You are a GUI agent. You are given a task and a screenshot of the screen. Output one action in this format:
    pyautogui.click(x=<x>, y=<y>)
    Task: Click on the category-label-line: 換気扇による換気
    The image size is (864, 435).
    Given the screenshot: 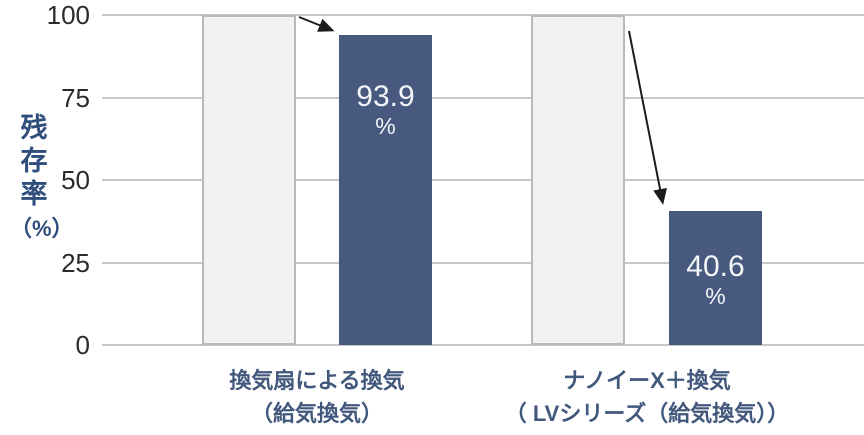 What is the action you would take?
    pyautogui.click(x=317, y=380)
    